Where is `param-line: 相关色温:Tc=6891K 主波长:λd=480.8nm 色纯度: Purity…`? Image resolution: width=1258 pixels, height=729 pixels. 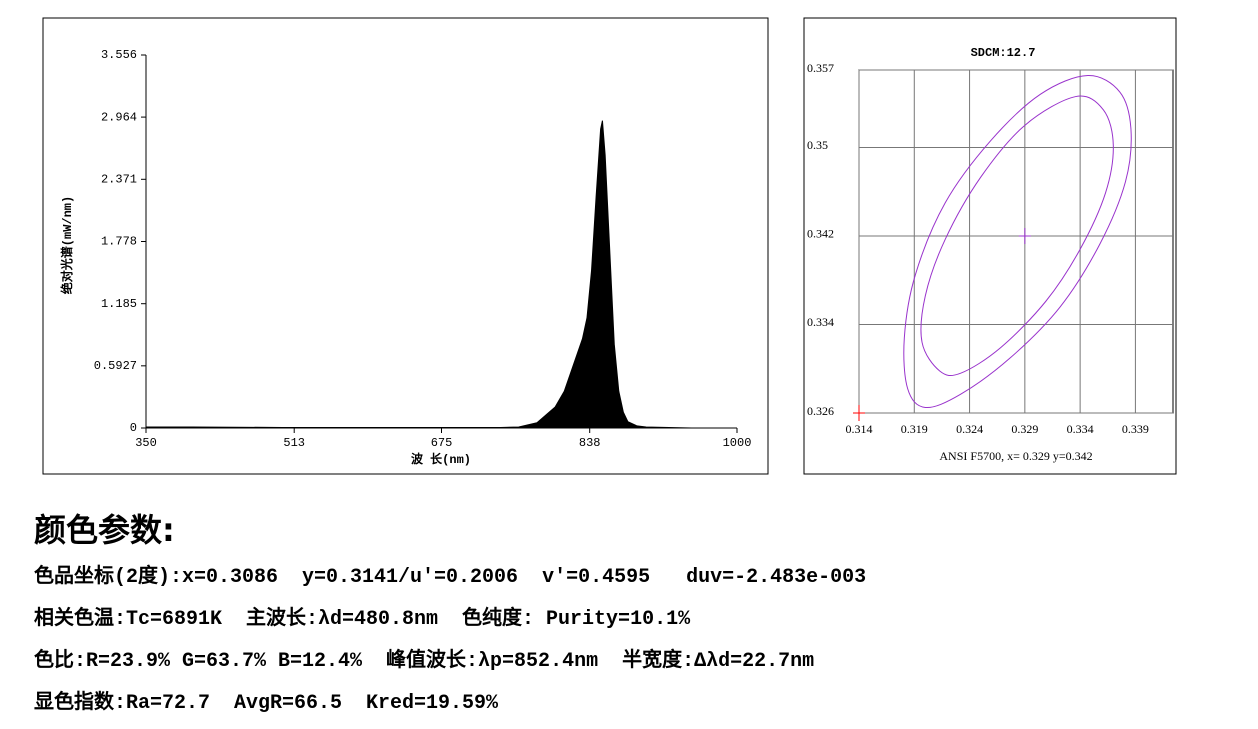
param-line: 相关色温:Tc=6891K 主波长:λd=480.8nm 色纯度: Purity… is located at coordinates (362, 619).